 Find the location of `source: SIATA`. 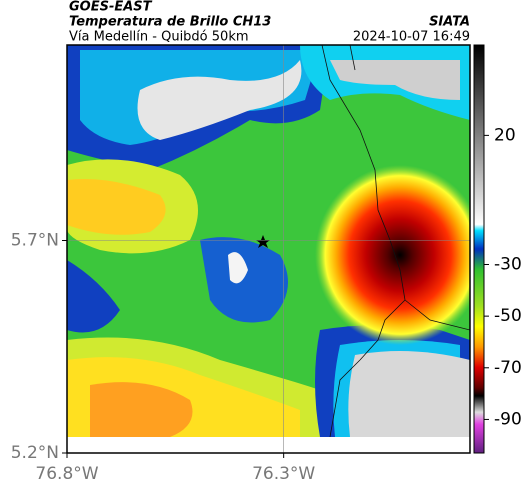

source: SIATA is located at coordinates (449, 22).